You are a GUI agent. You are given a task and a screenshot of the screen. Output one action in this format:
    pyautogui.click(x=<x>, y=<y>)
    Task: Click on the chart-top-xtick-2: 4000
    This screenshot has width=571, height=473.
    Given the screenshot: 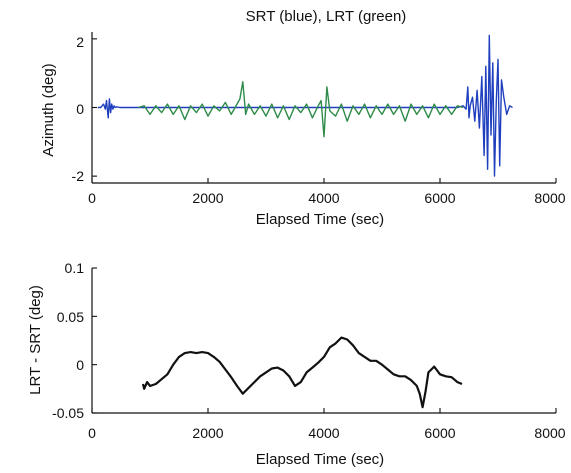 What is the action you would take?
    pyautogui.click(x=323, y=198)
    